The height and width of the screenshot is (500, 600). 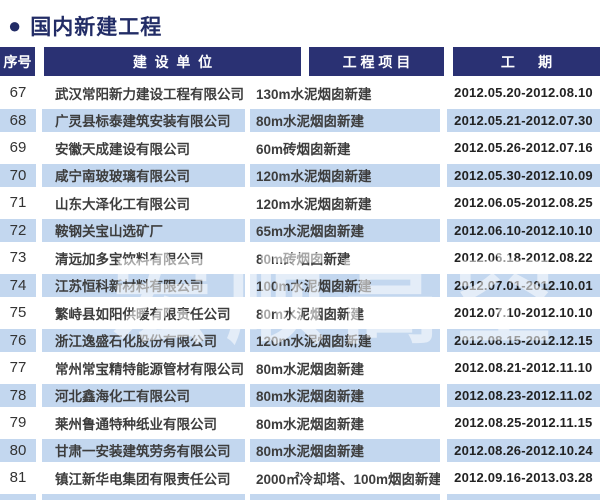 I want to click on page-title: ● 国内新建工程, so click(x=300, y=21).